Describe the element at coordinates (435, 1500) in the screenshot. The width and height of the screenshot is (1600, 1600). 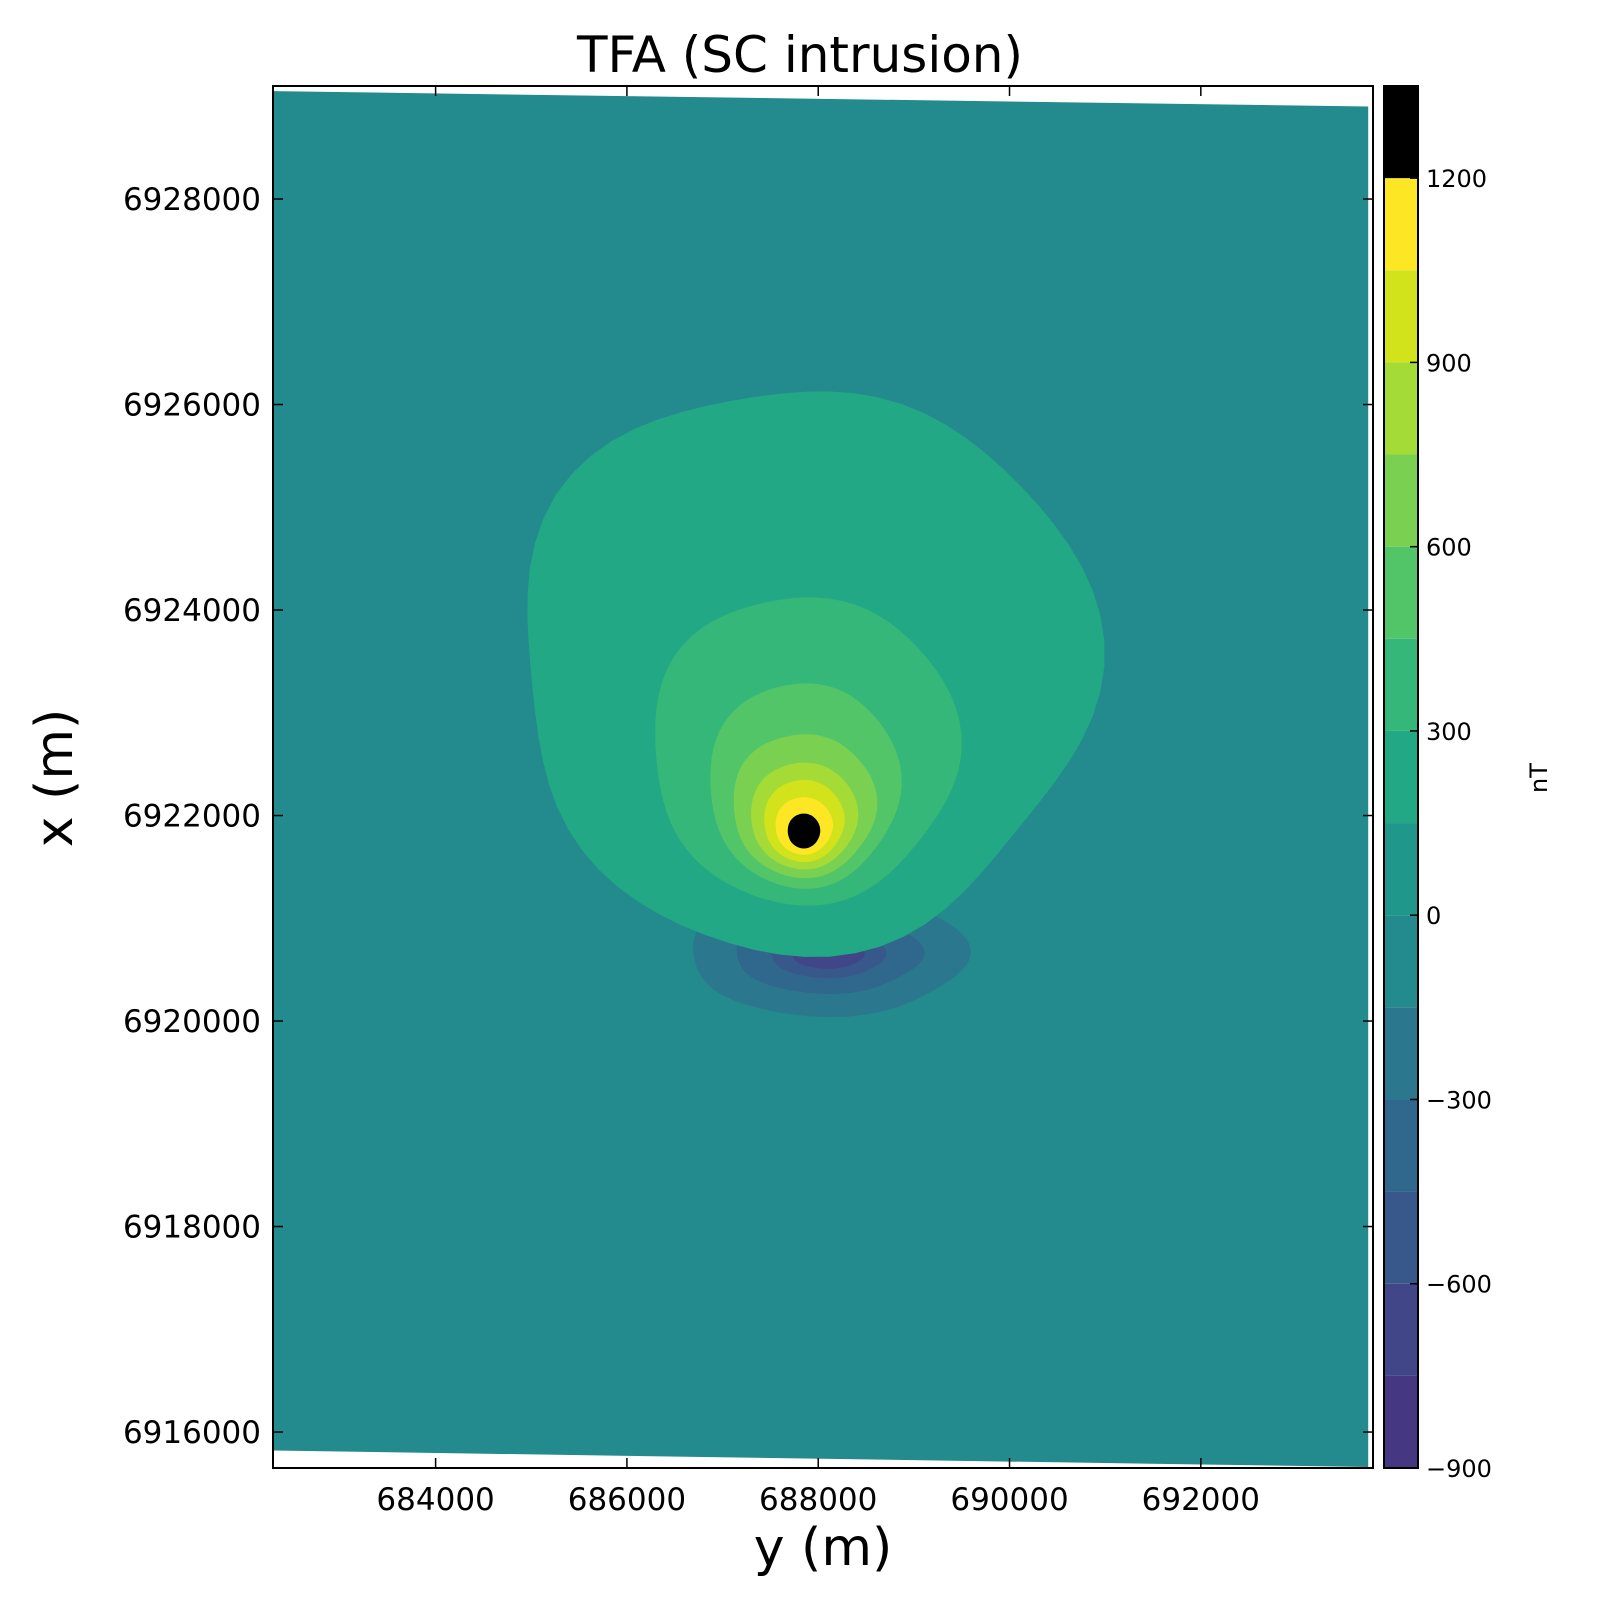
I see `x-tick-label: 684000` at that location.